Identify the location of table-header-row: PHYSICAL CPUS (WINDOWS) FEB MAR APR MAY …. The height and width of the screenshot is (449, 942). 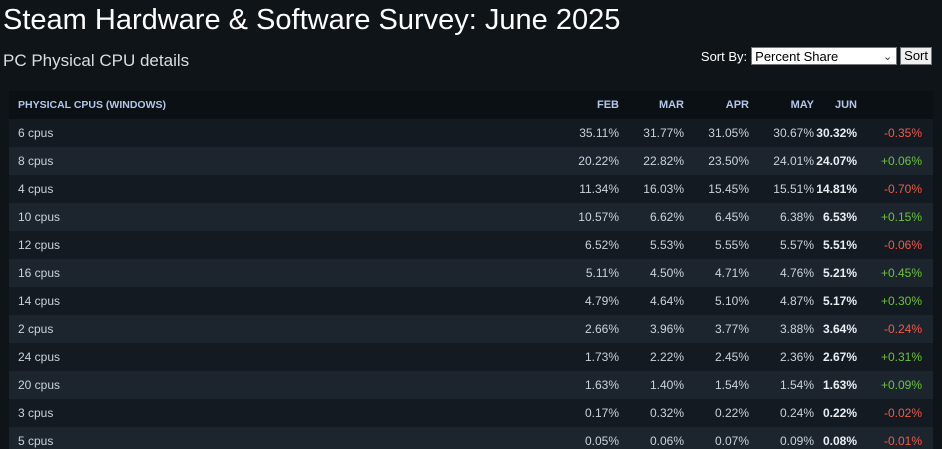
(471, 105).